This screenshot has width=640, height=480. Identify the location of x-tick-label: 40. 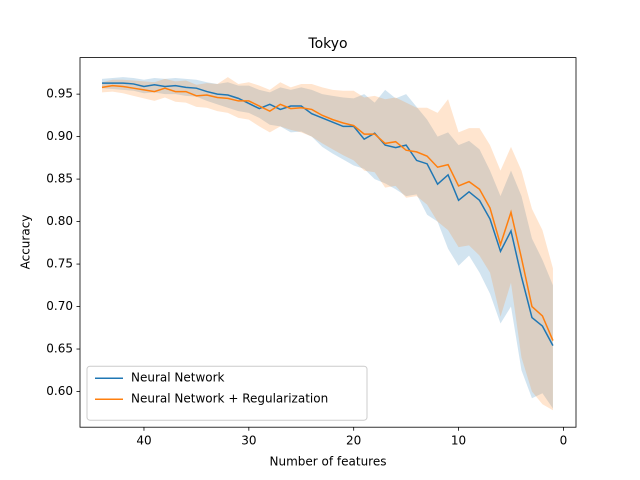
(143, 441).